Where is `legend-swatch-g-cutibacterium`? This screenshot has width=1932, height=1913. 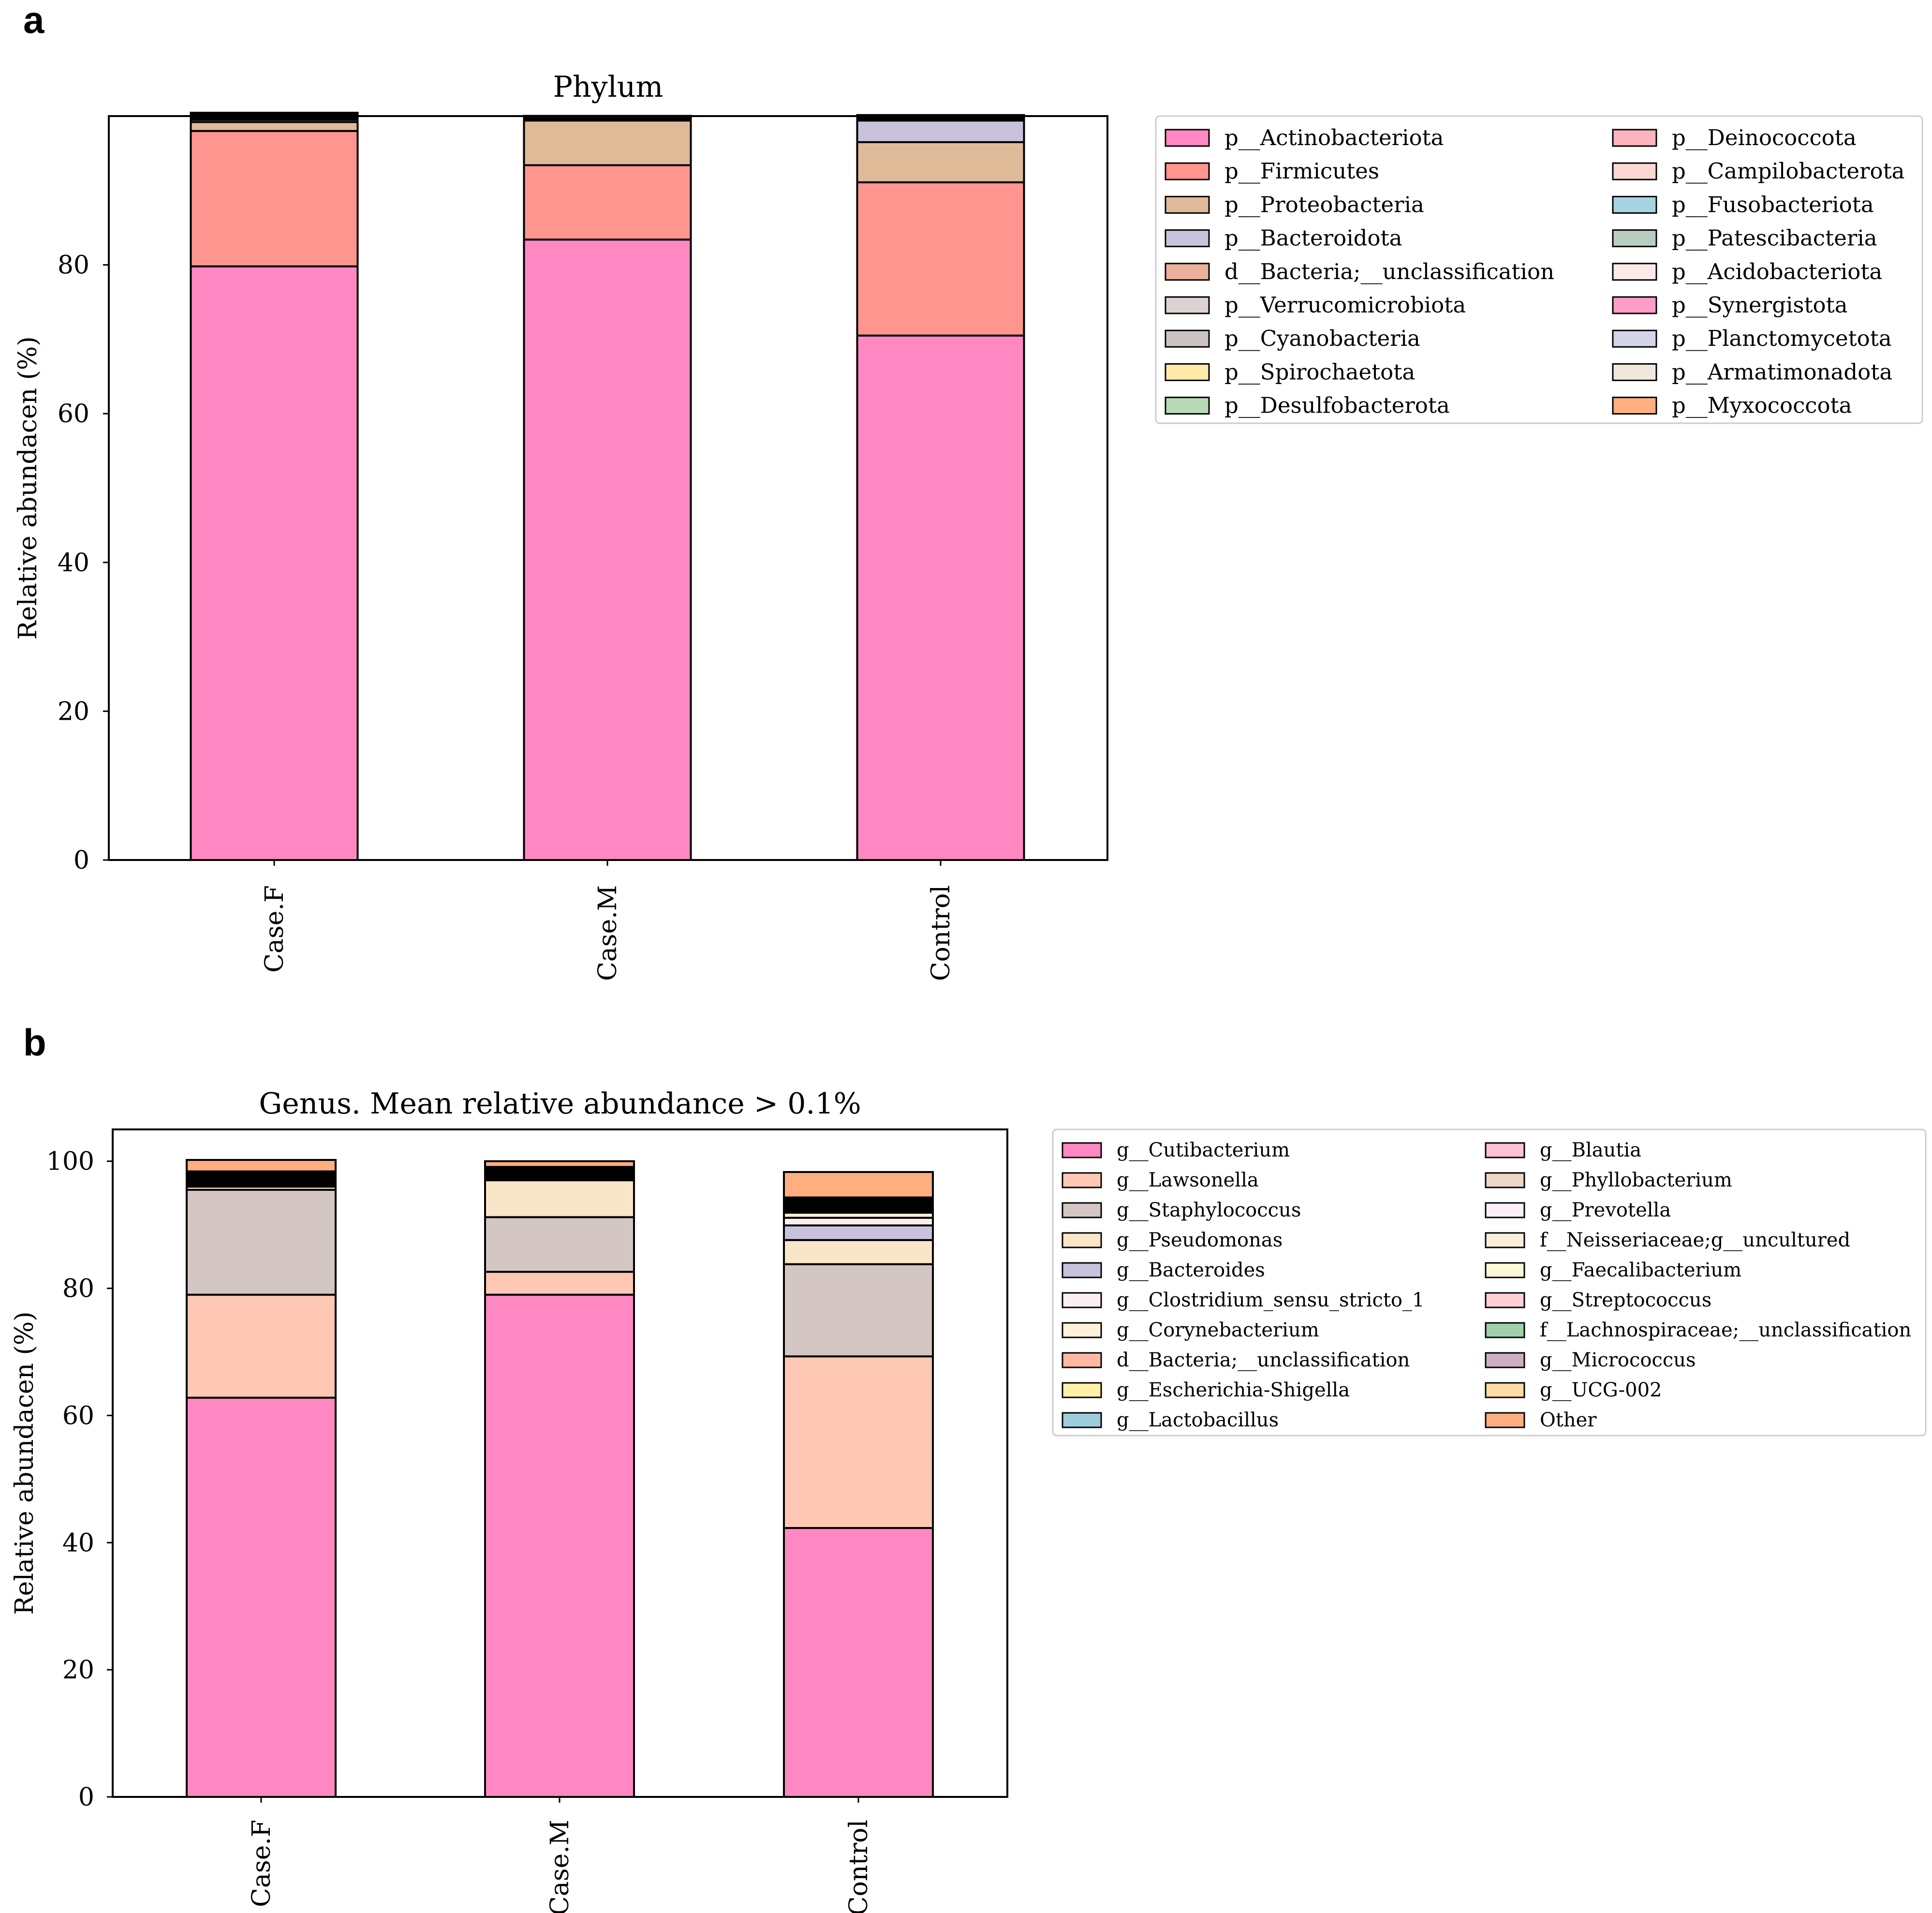
legend-swatch-g-cutibacterium is located at coordinates (1082, 1150).